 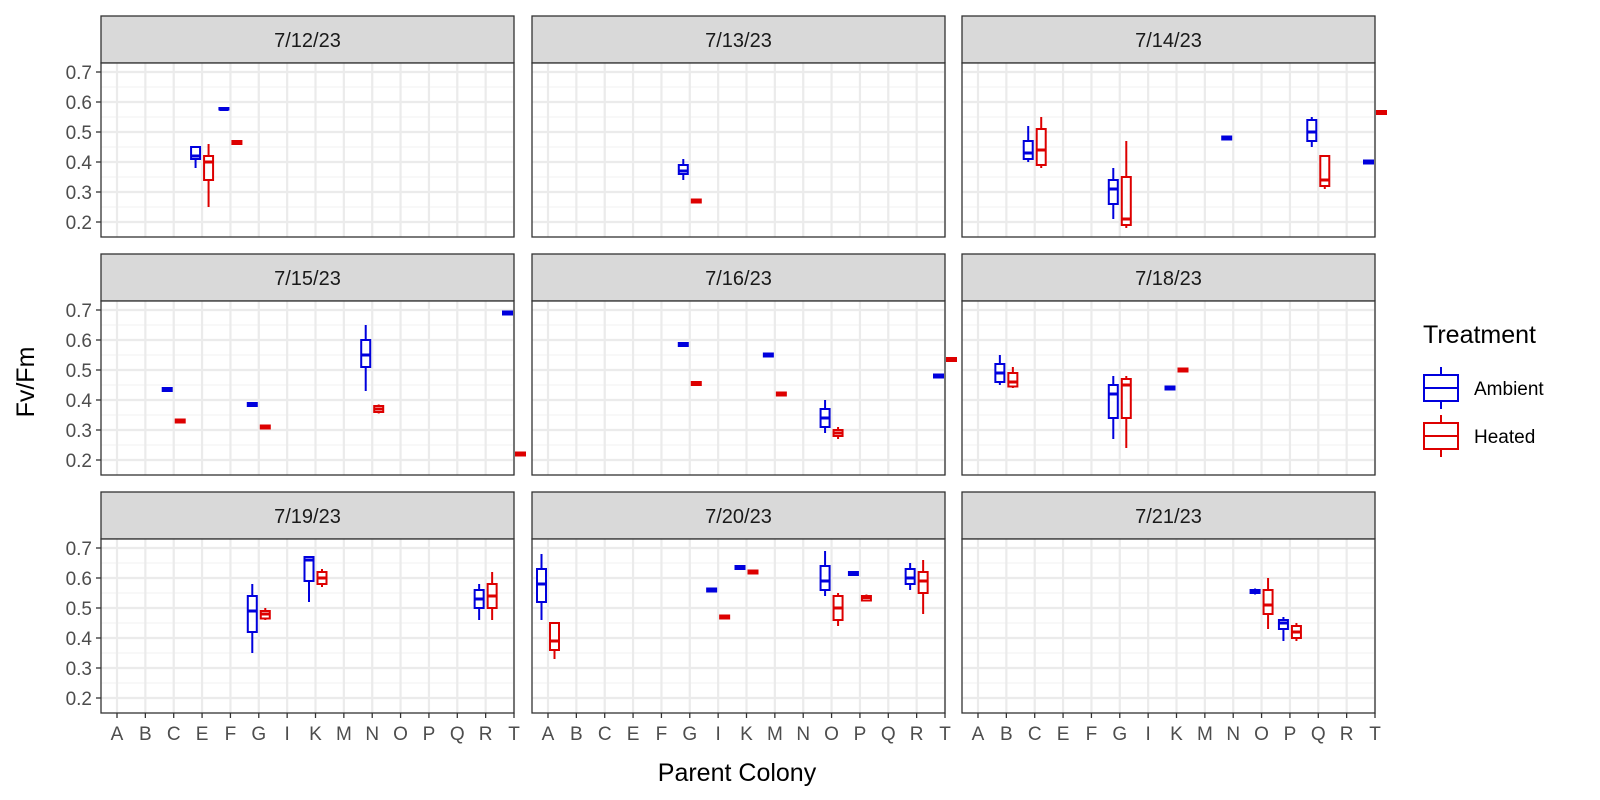 I want to click on box-Q-ambient, so click(x=1312, y=132).